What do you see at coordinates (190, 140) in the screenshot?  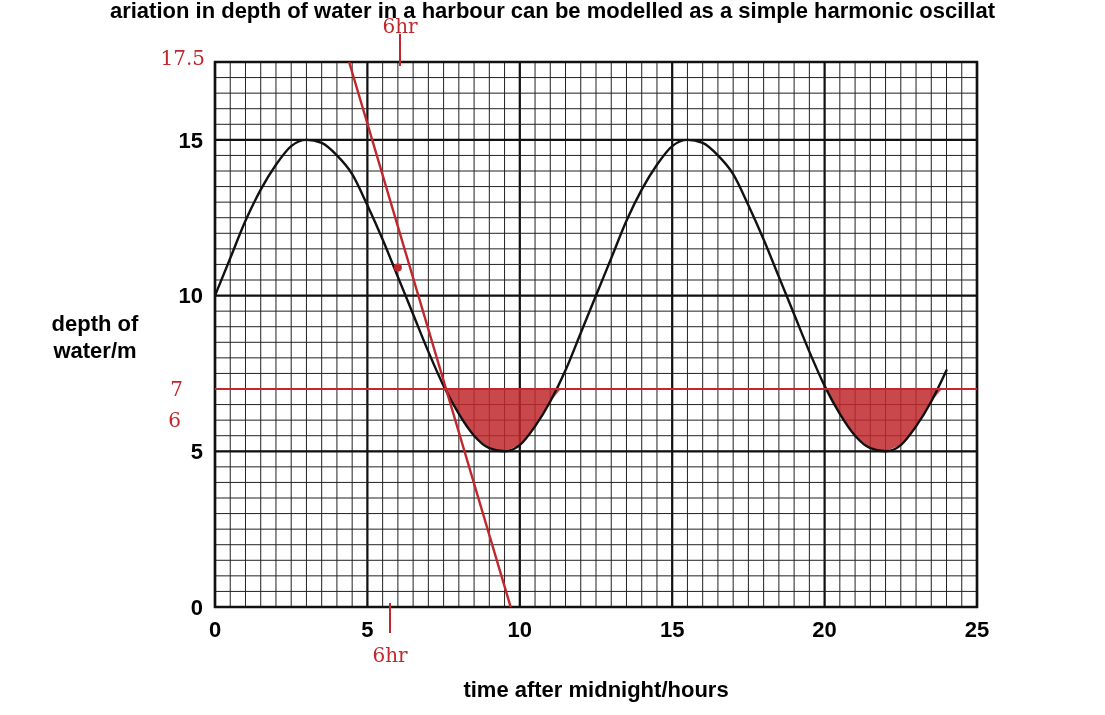 I see `y-tick-label: 15` at bounding box center [190, 140].